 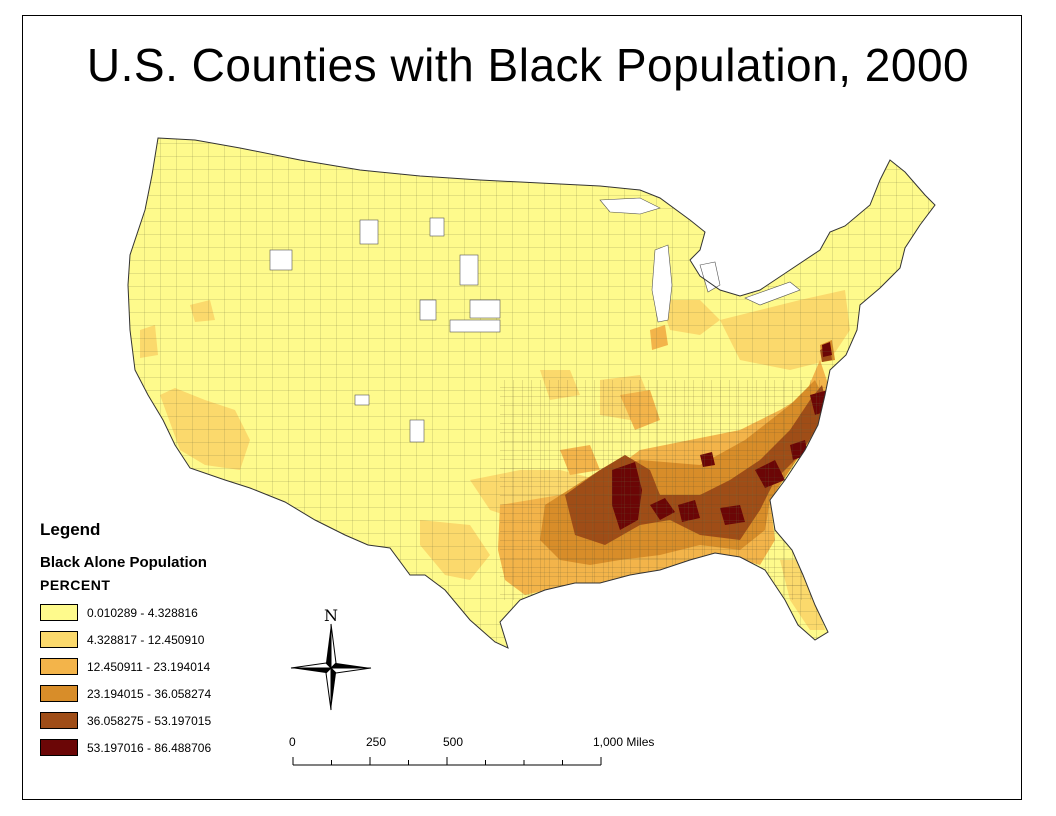 What do you see at coordinates (123, 562) in the screenshot?
I see `legend-layer-name: Black Alone Population` at bounding box center [123, 562].